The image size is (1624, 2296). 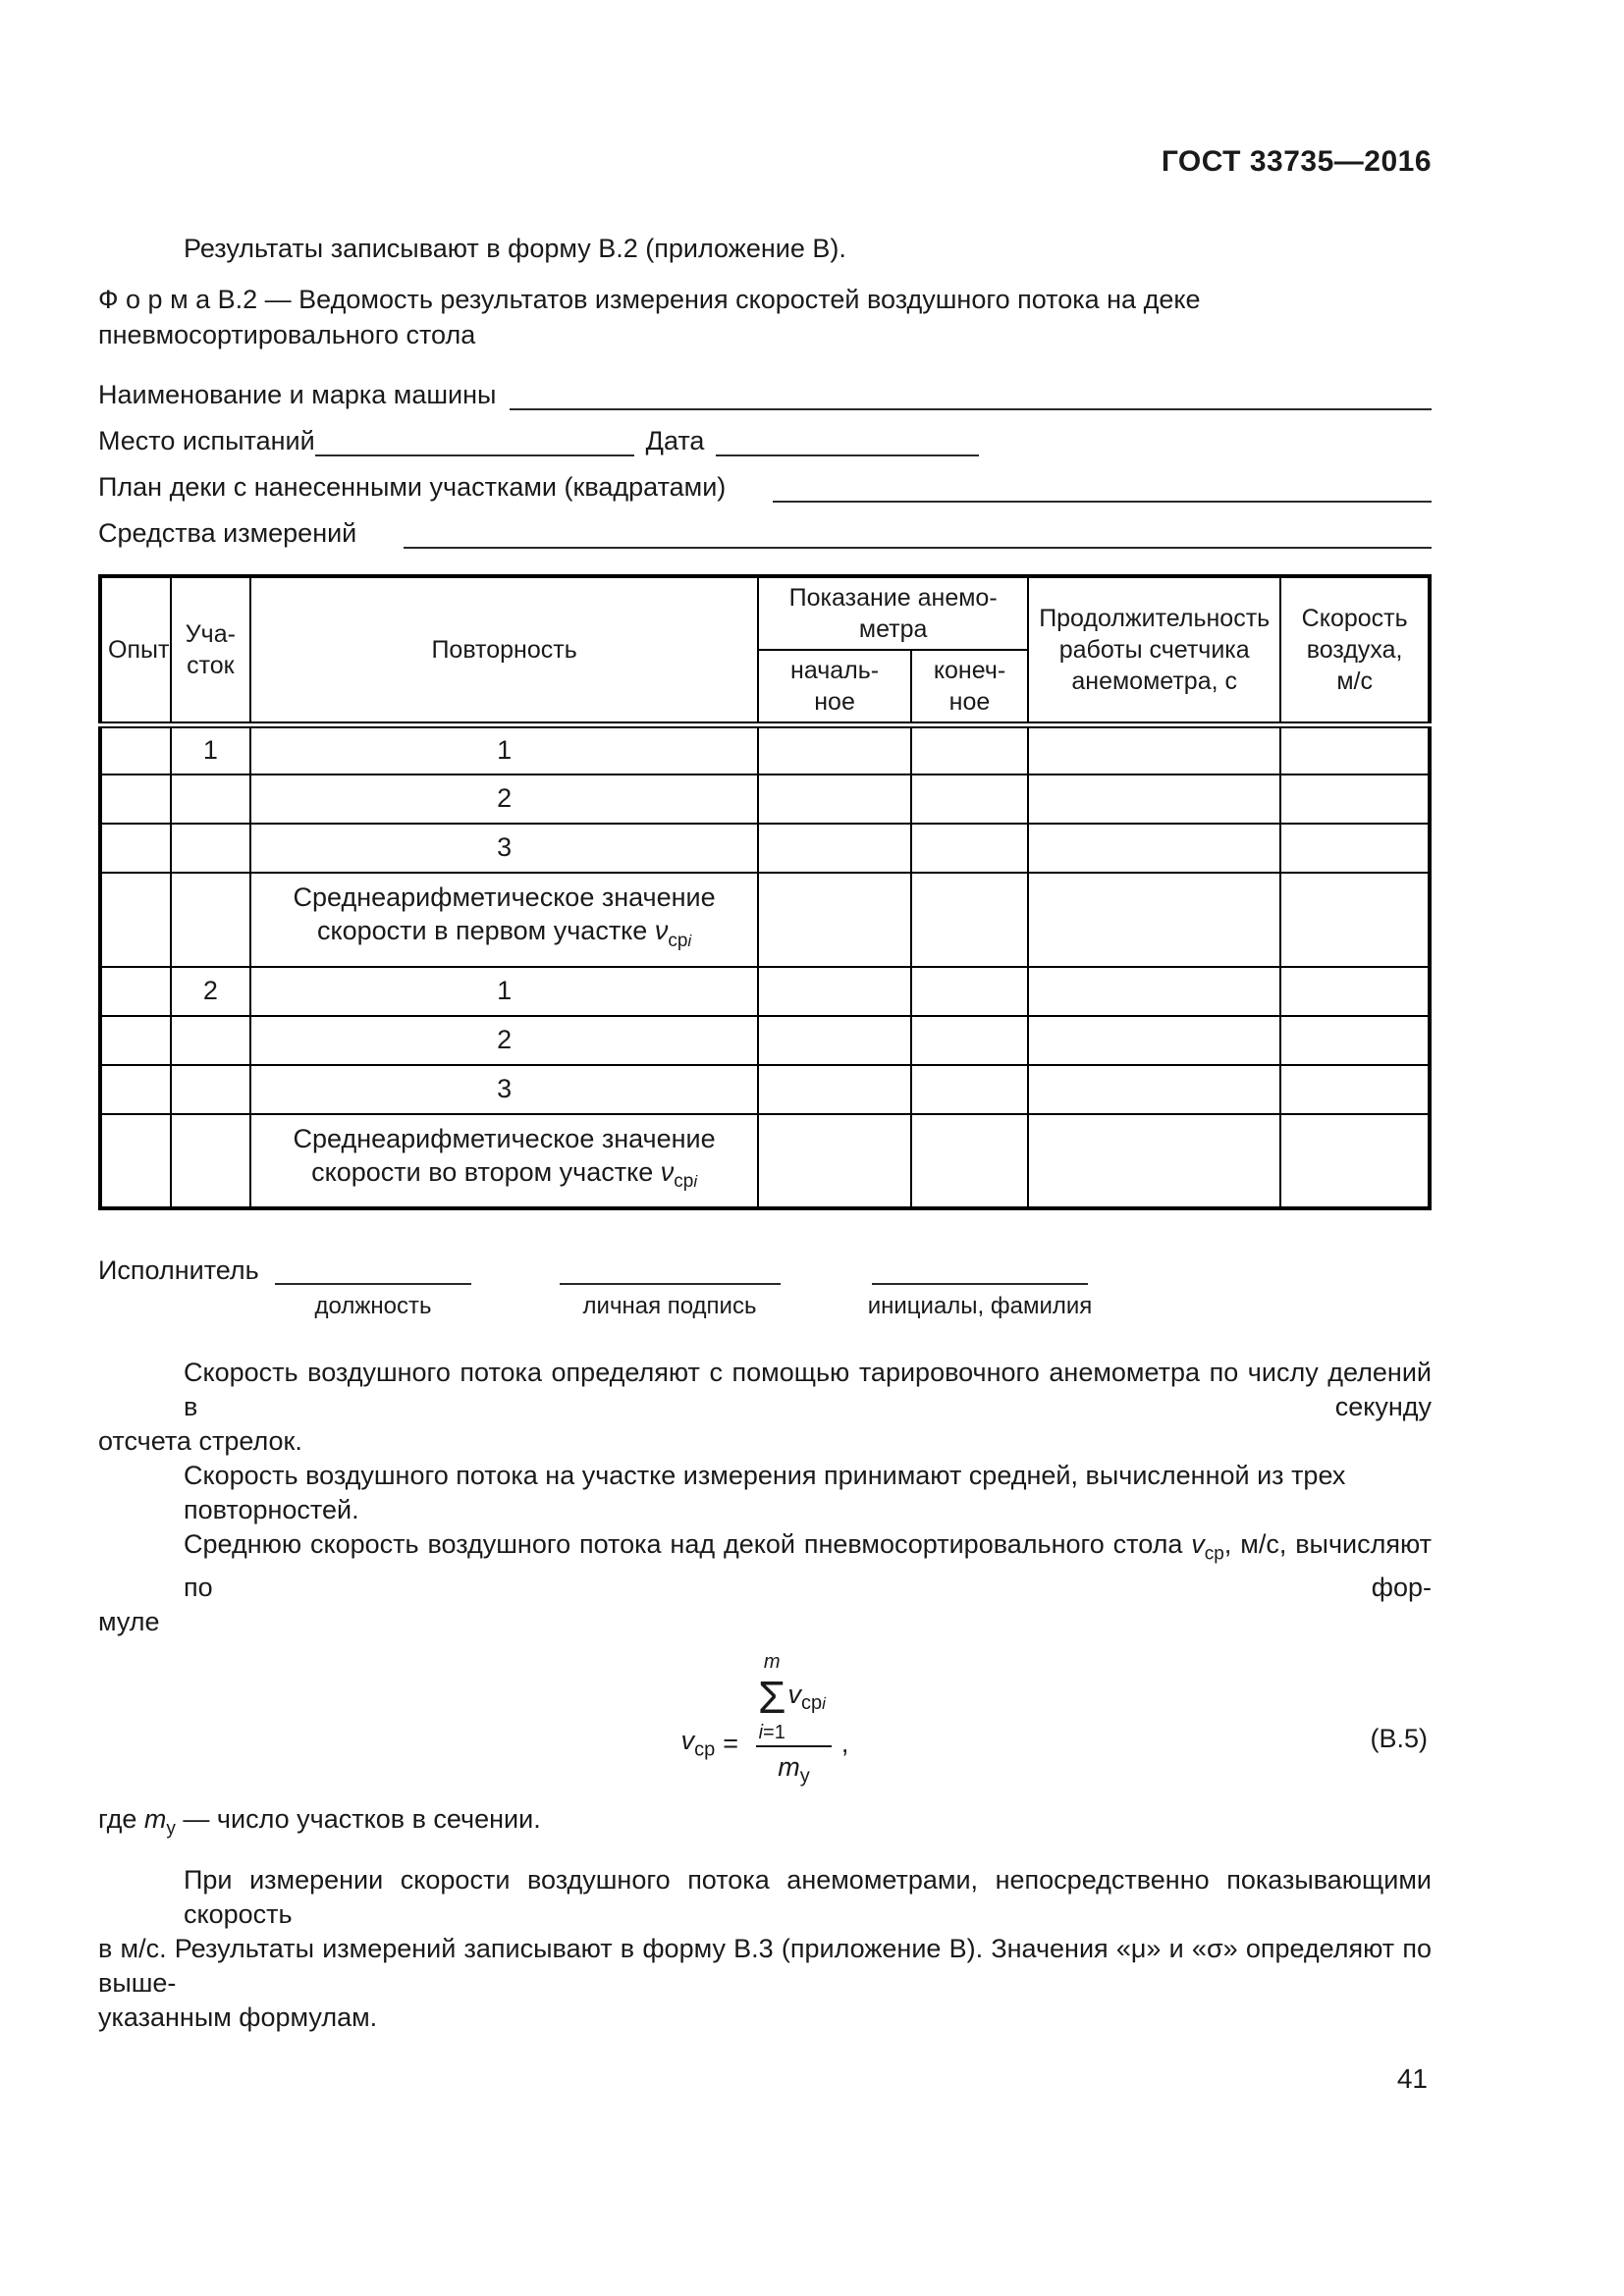 What do you see at coordinates (474, 440) in the screenshot?
I see `field-place-blank` at bounding box center [474, 440].